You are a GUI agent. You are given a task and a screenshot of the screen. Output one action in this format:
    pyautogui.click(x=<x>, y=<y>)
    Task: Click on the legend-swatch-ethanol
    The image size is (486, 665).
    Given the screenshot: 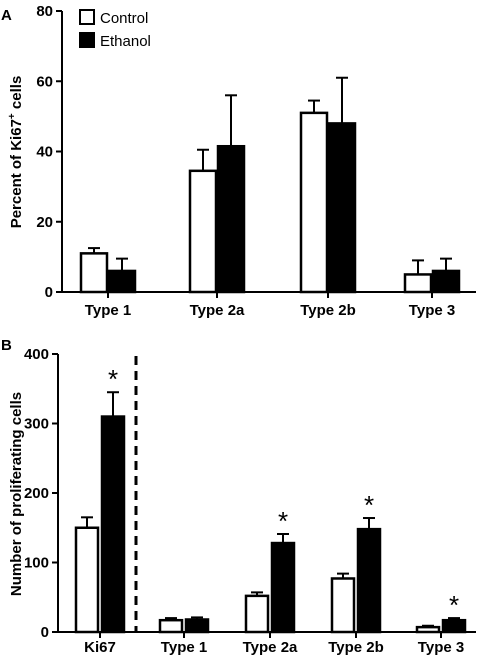 What is the action you would take?
    pyautogui.click(x=87, y=40)
    